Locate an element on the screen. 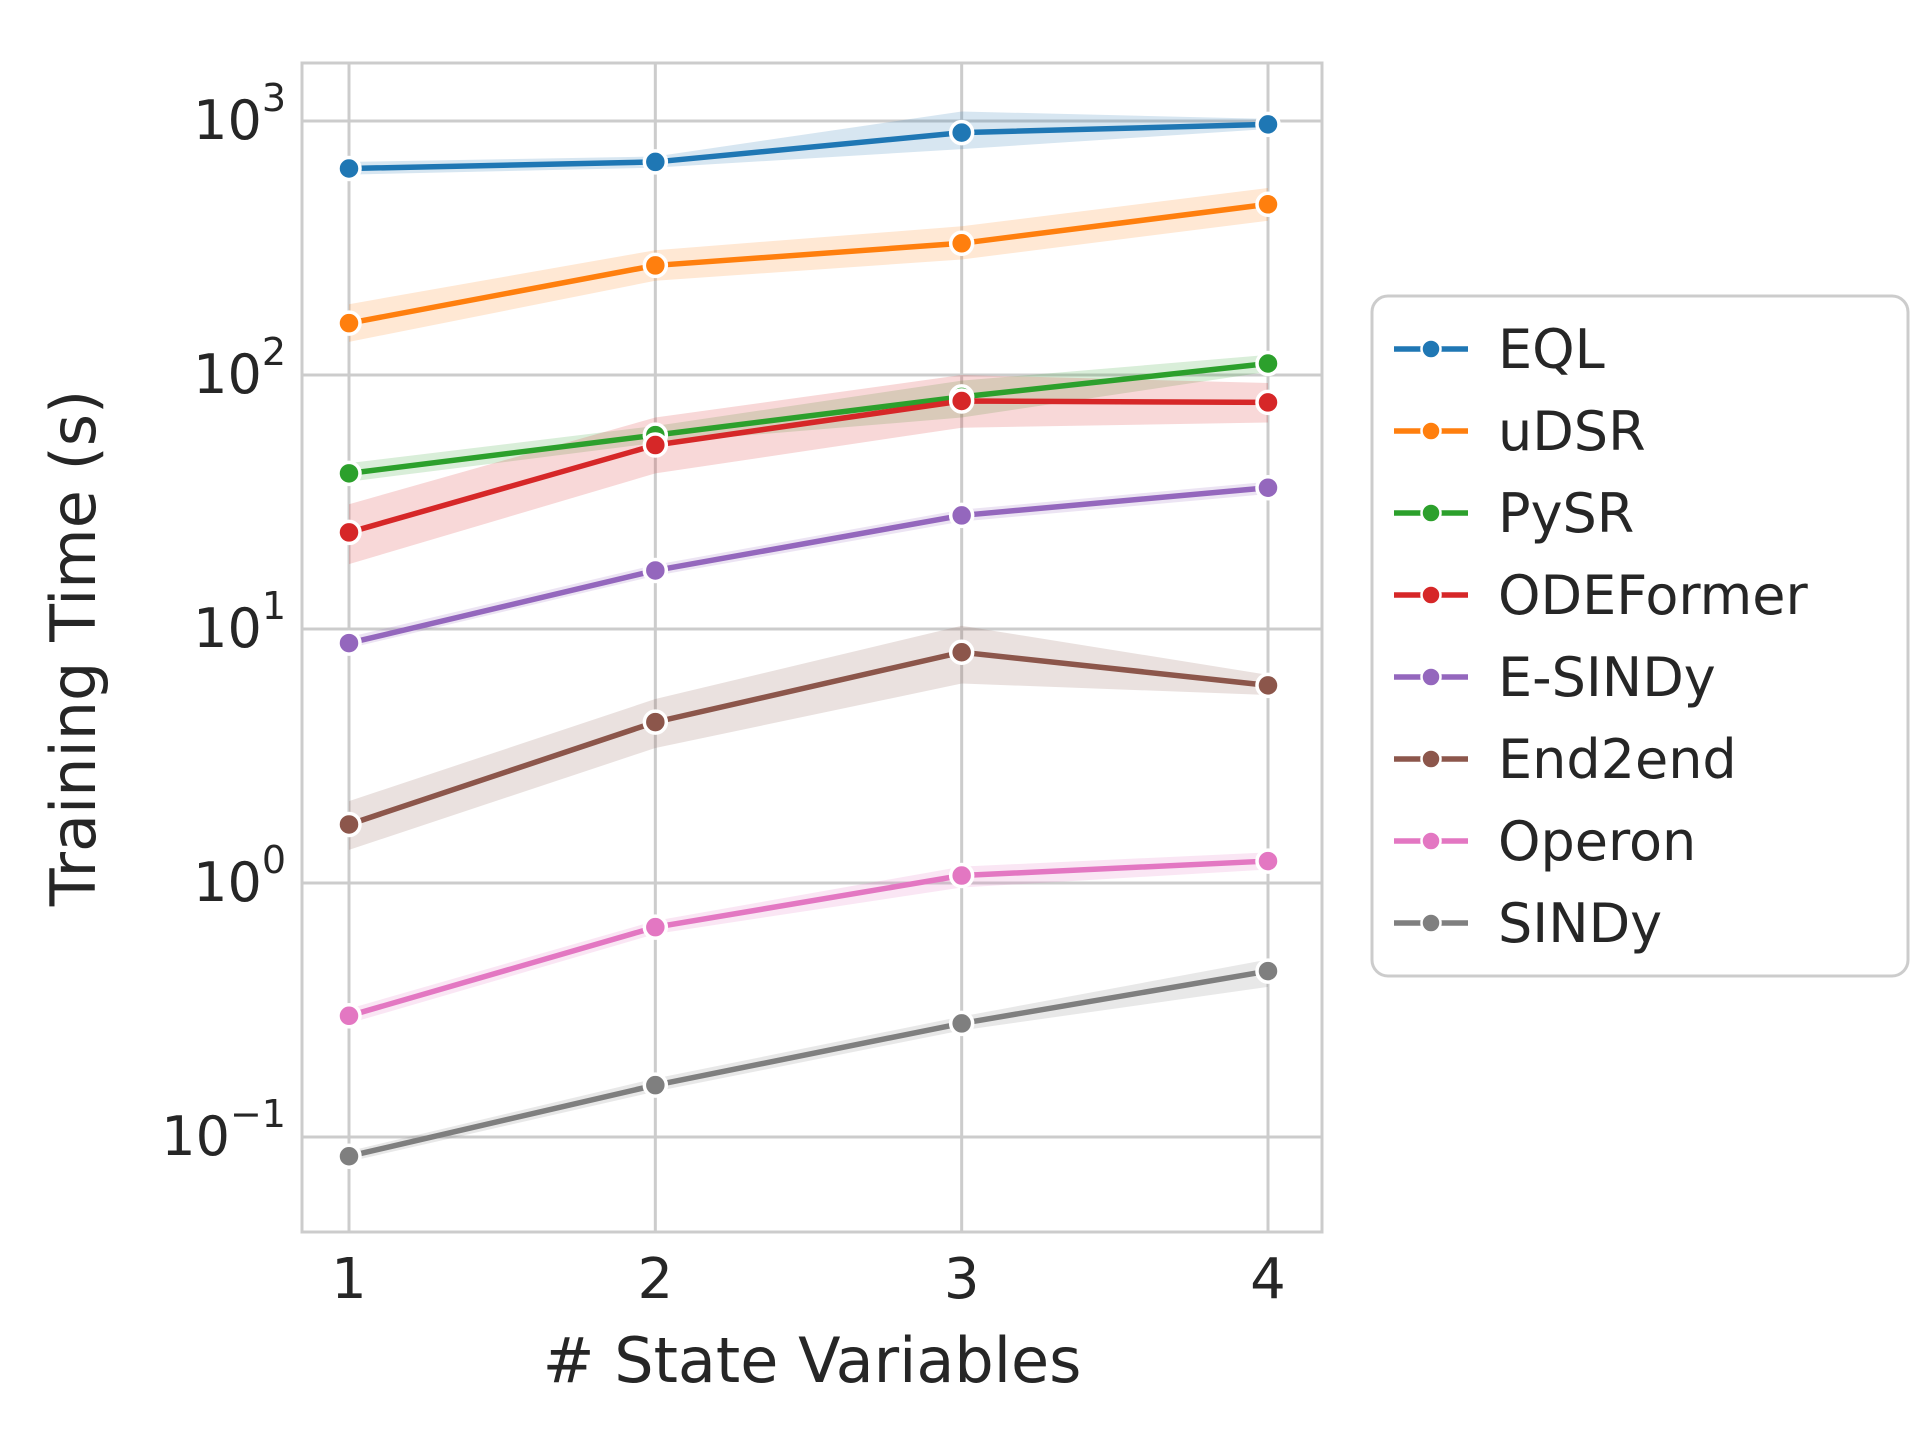 This screenshot has height=1444, width=1920. series-line-PySR is located at coordinates (808, 418).